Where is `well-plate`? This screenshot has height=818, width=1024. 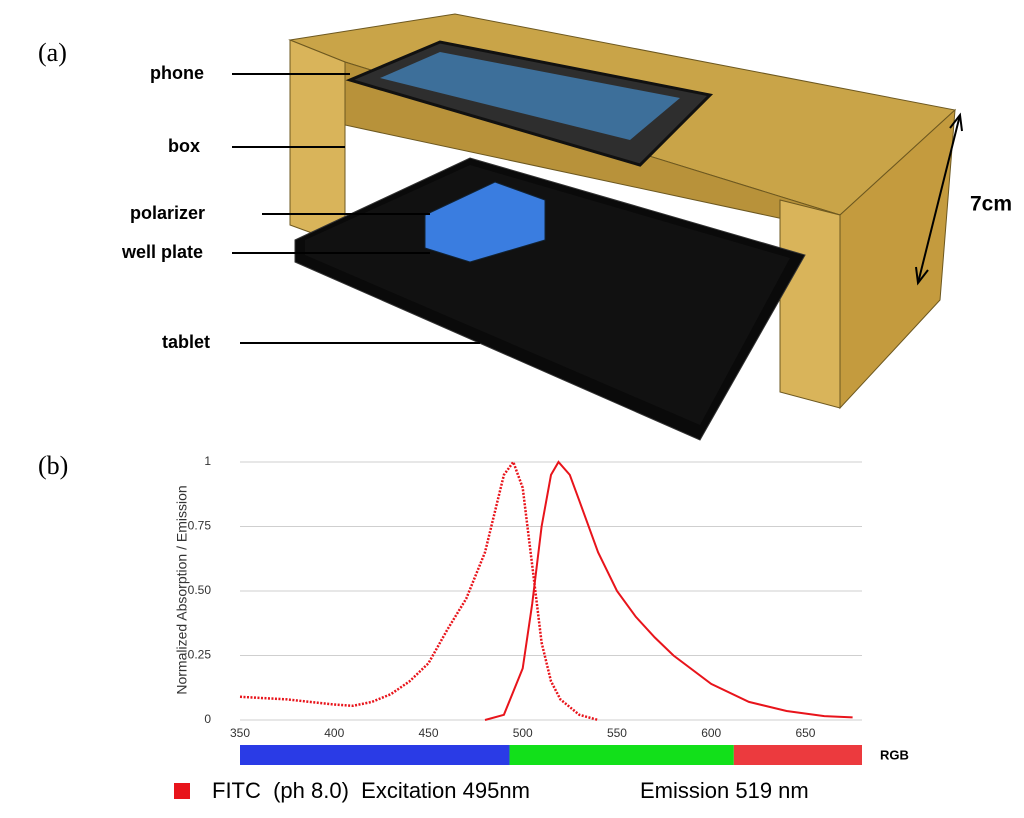 well-plate is located at coordinates (485, 222).